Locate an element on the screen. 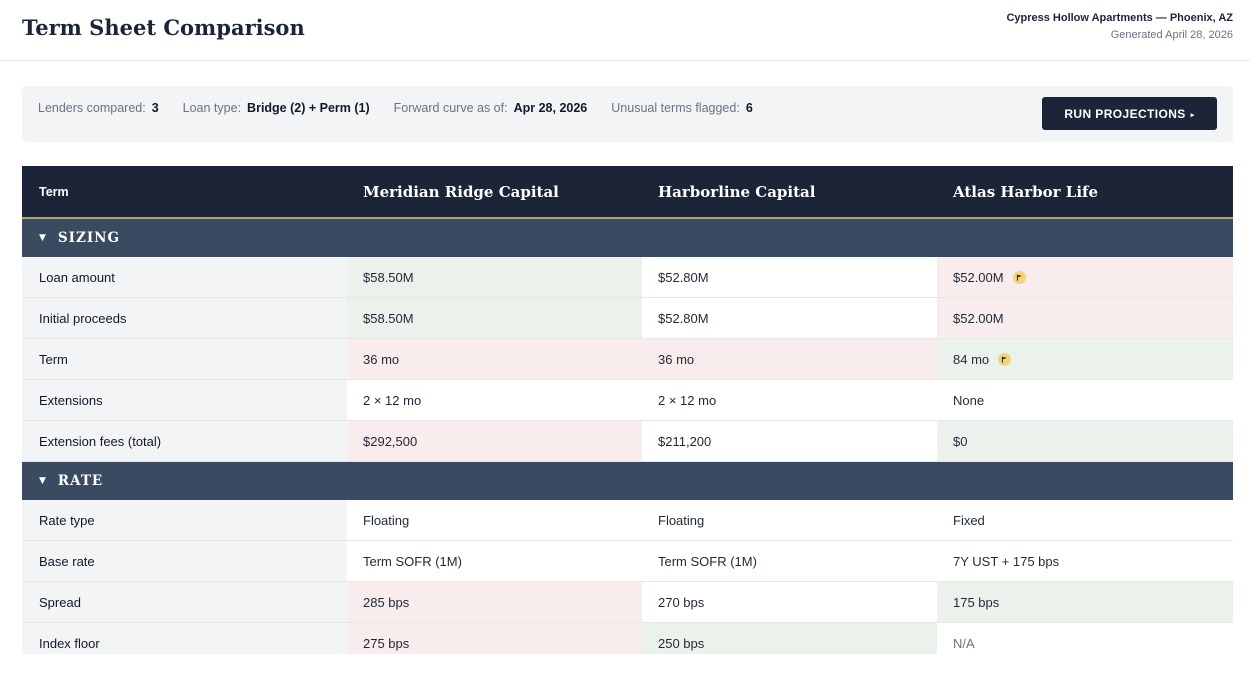 Image resolution: width=1250 pixels, height=700 pixels. term-label: Loan amount is located at coordinates (184, 277).